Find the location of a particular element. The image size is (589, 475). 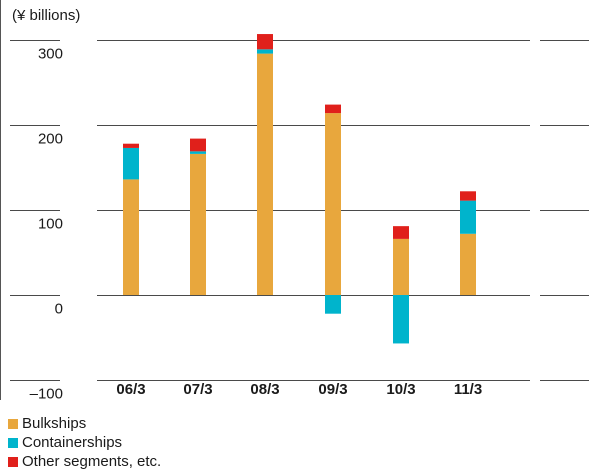

legend-item-containerships: Containerships is located at coordinates (84, 442).